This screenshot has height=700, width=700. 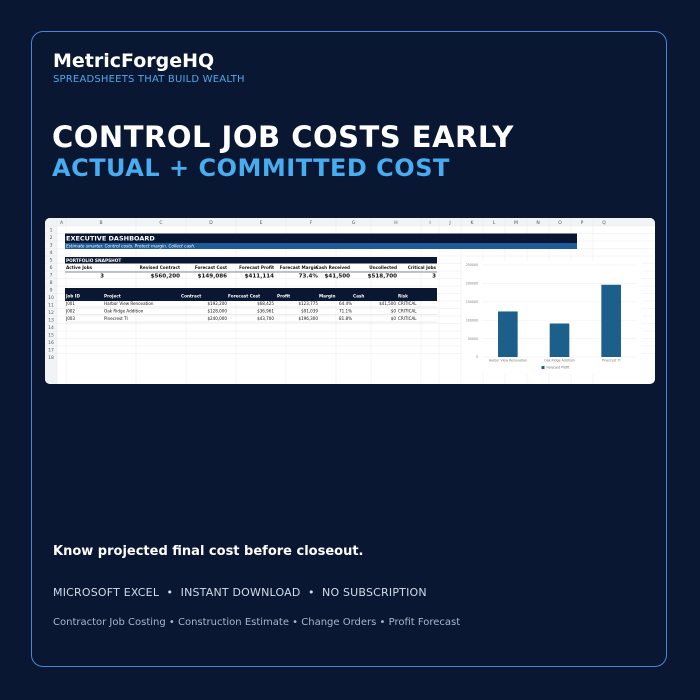 I want to click on jobs-cell: $196,300, so click(x=308, y=318).